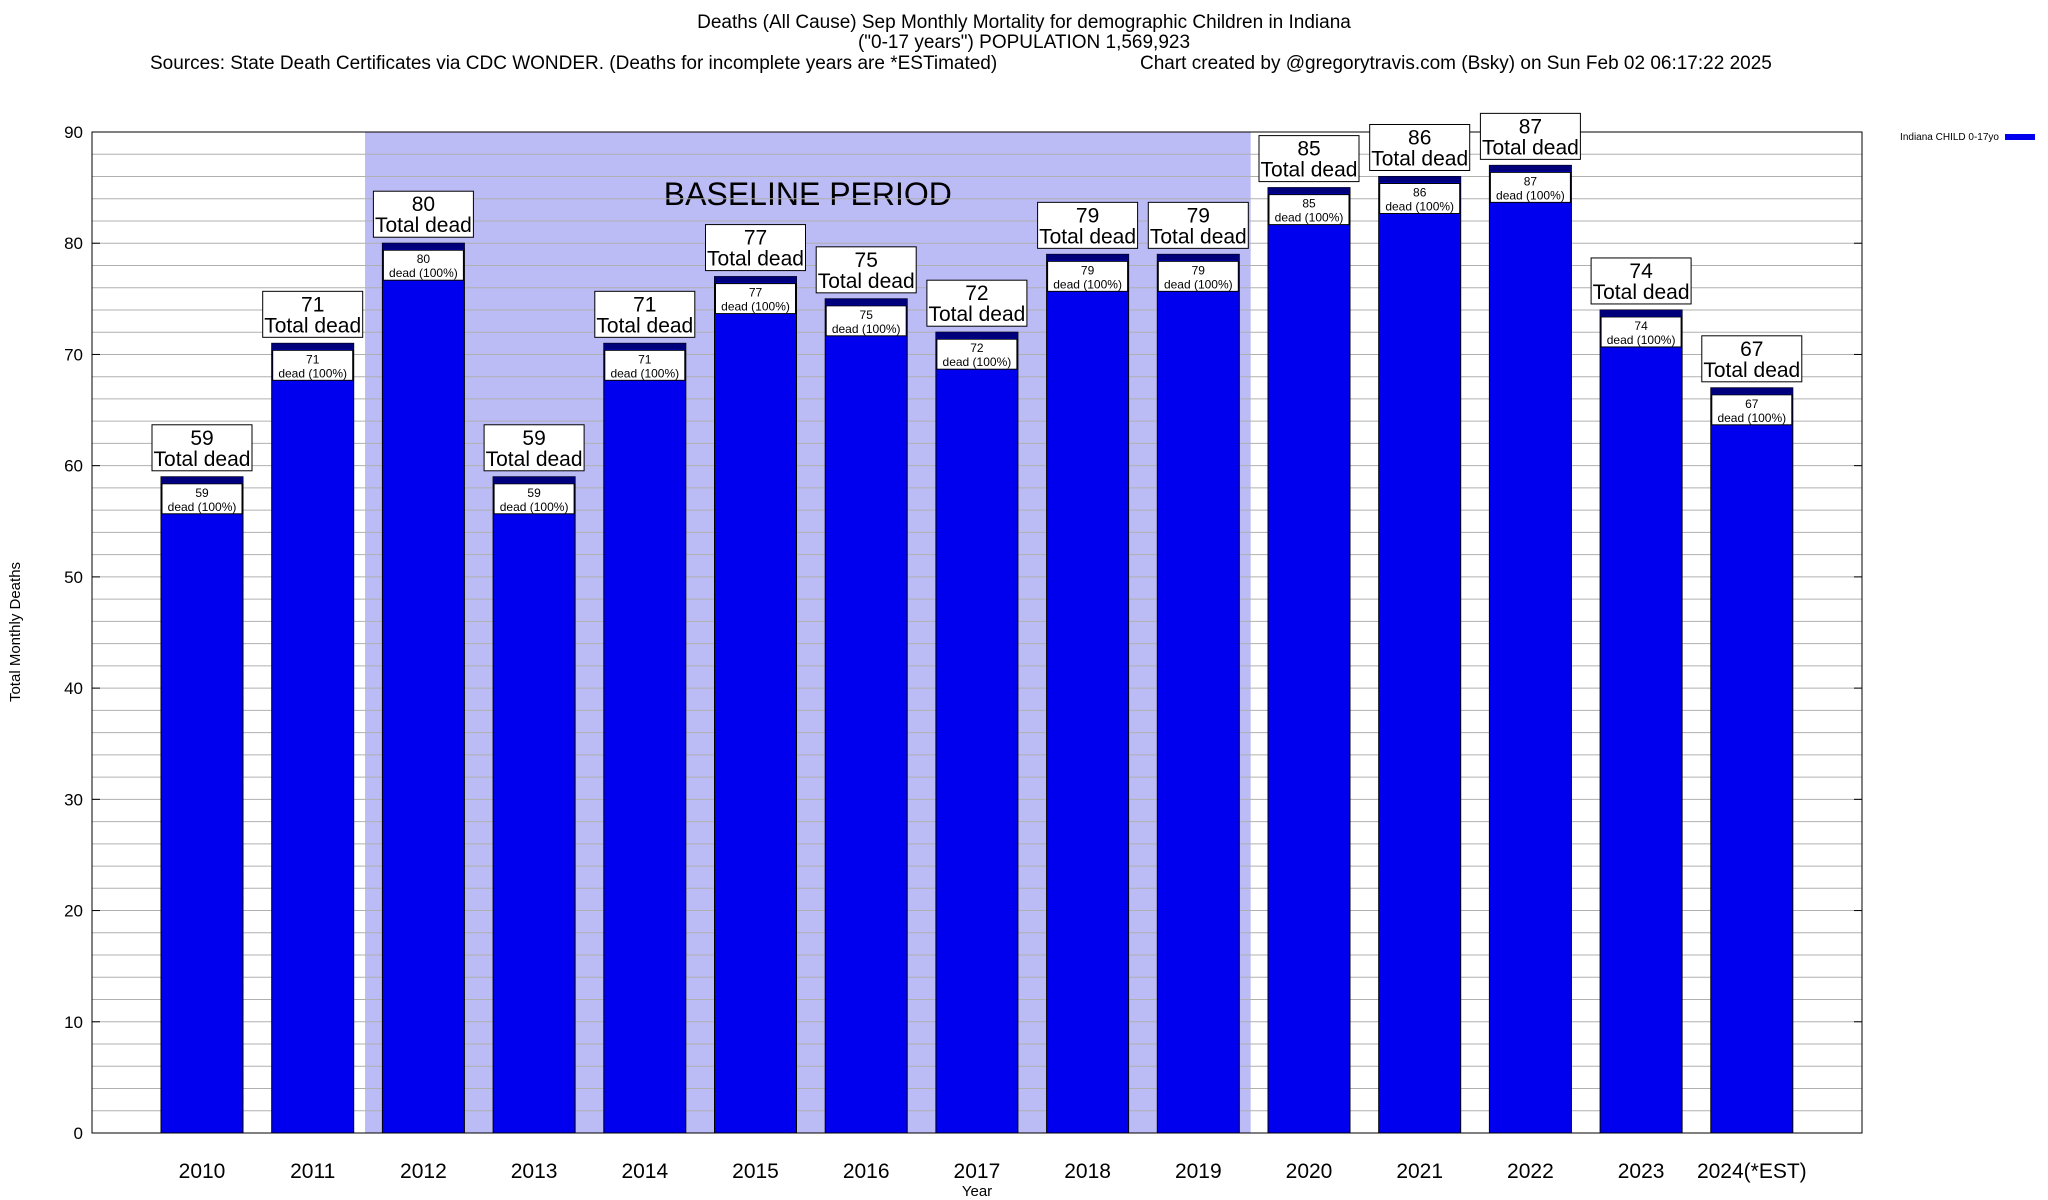 Image resolution: width=2048 pixels, height=1200 pixels. What do you see at coordinates (1309, 204) in the screenshot?
I see `inner-label-value: 85` at bounding box center [1309, 204].